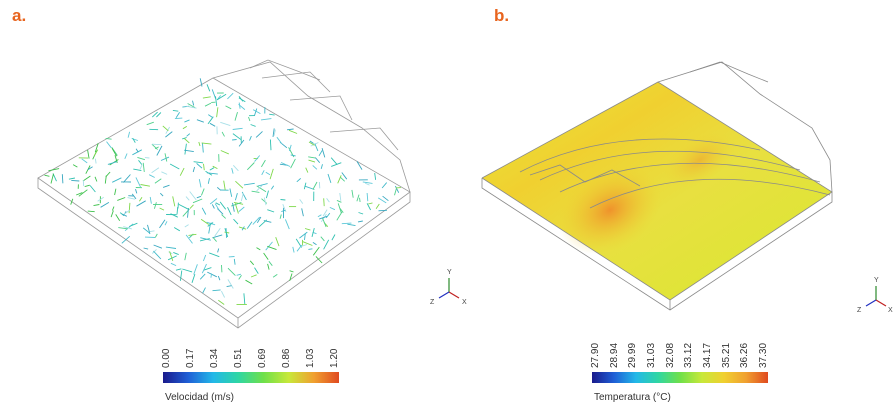  What do you see at coordinates (670, 355) in the screenshot?
I see `legend-tick-label: 32.08` at bounding box center [670, 355].